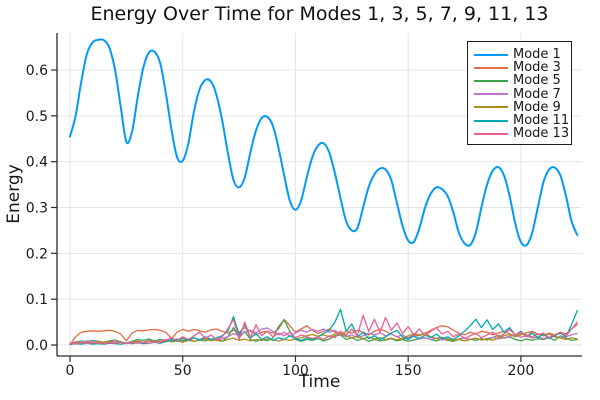 The image size is (600, 400). I want to click on legend-item-mode-5: Mode 5, so click(520, 80).